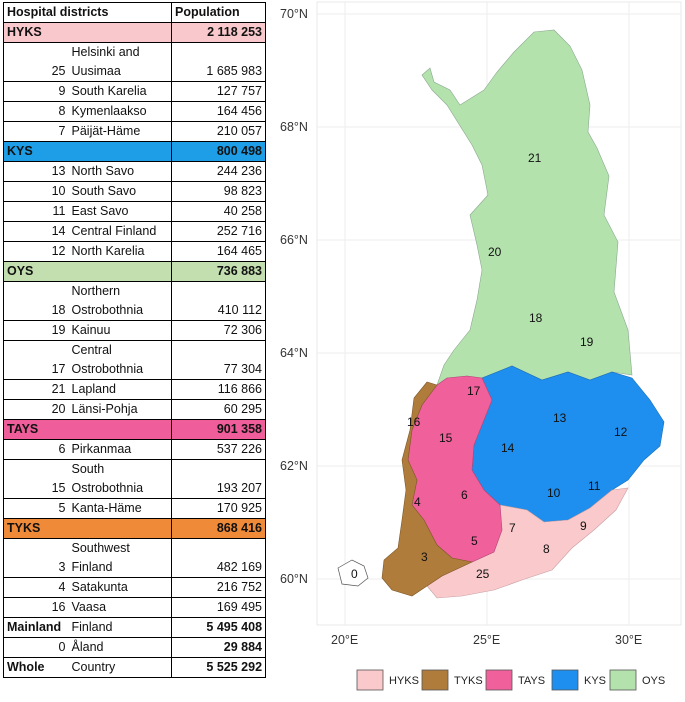 This screenshot has height=702, width=685. I want to click on district-name: East Savo, so click(120, 211).